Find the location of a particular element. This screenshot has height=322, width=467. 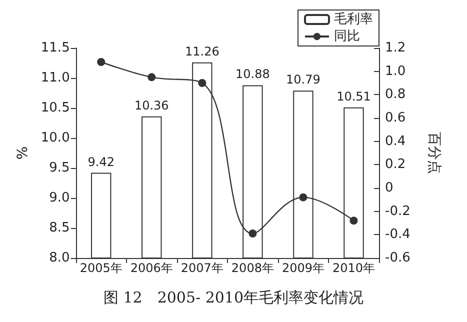

x-tick-label: 2005年 is located at coordinates (101, 268).